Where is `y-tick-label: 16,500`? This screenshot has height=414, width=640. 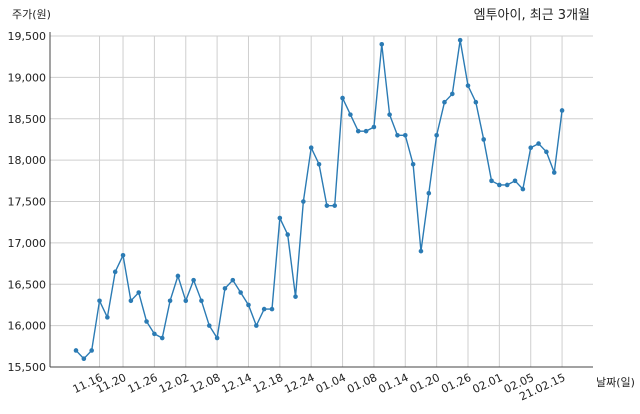 y-tick-label: 16,500 is located at coordinates (27, 284).